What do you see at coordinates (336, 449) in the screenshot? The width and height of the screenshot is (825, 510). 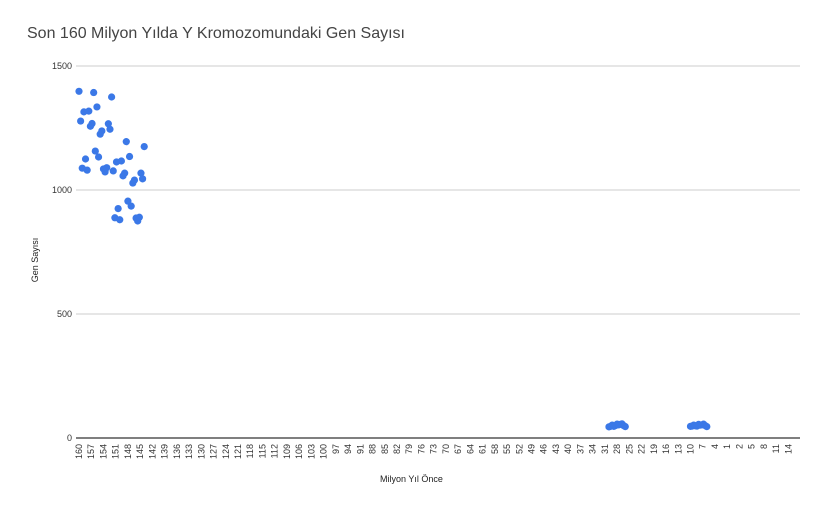 I see `x-tick-label: 97` at bounding box center [336, 449].